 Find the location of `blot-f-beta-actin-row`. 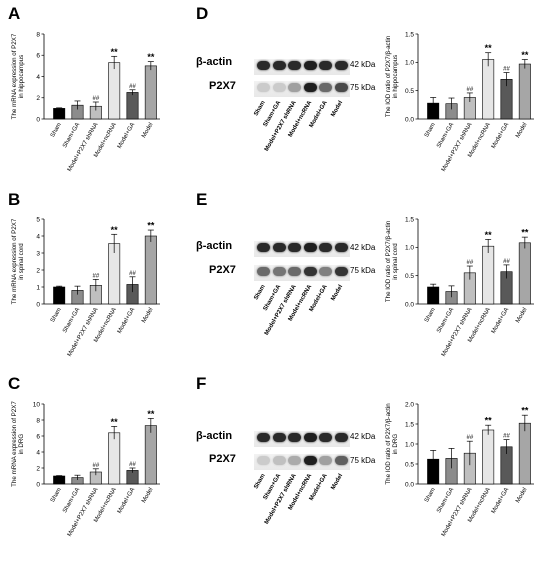

blot-f-beta-actin-row is located at coordinates (302, 439).